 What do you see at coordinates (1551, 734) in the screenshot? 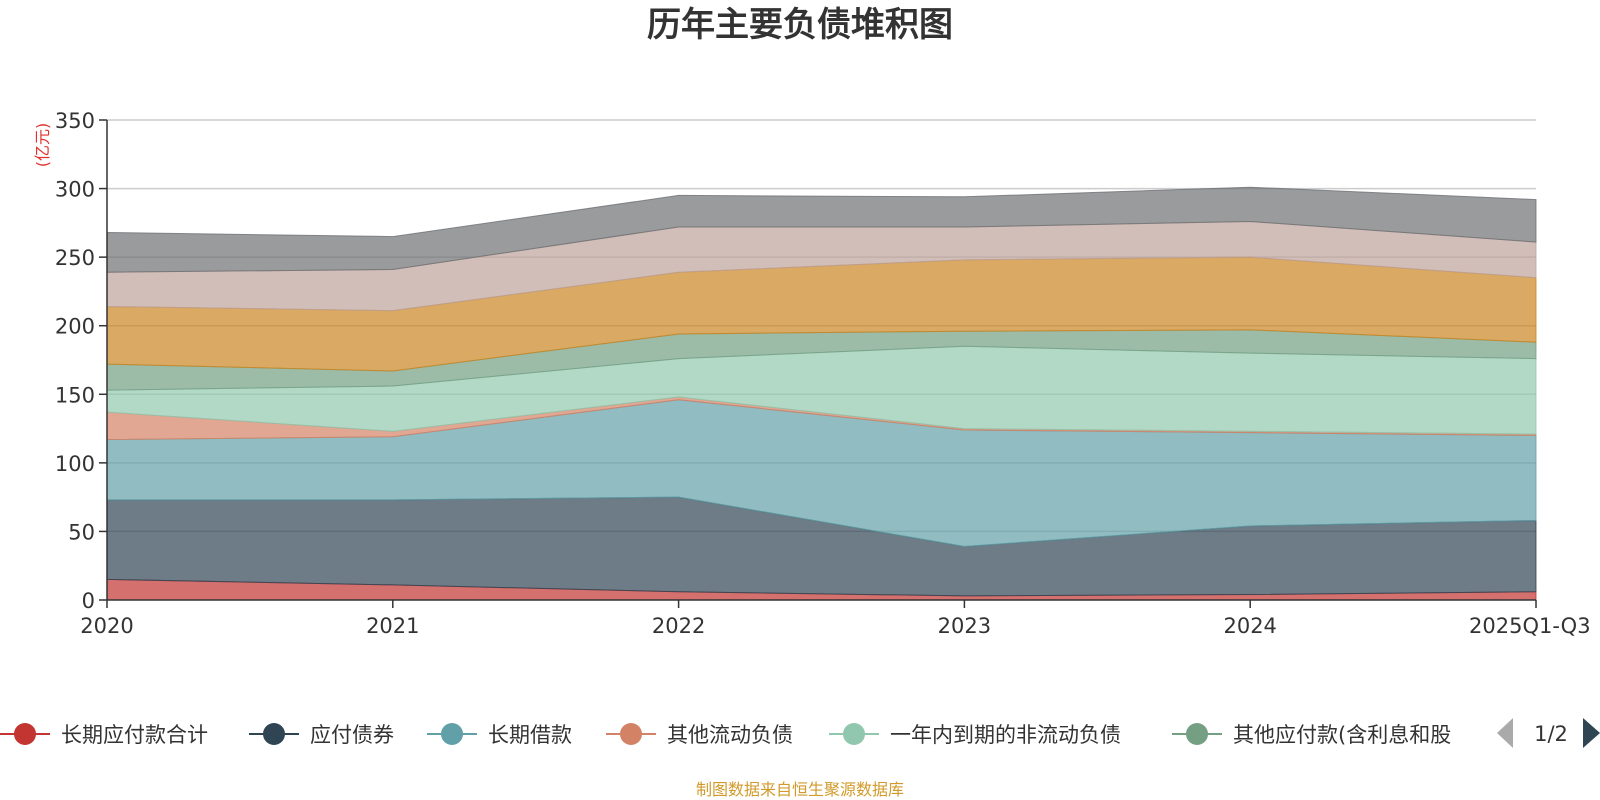
I see `legend-page-indicator: 1/2` at bounding box center [1551, 734].